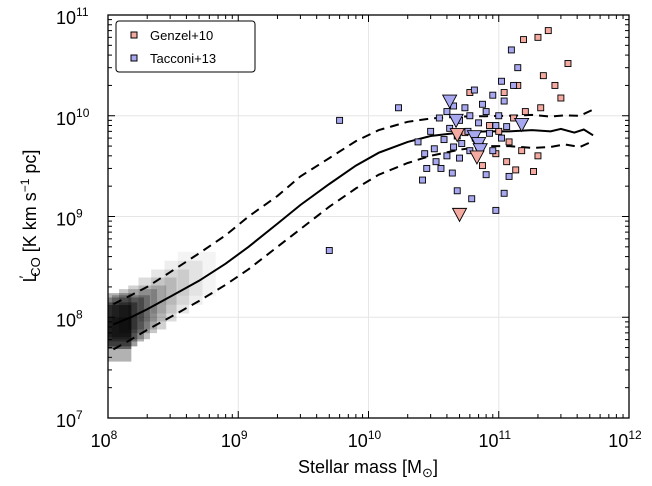 The height and width of the screenshot is (486, 652). I want to click on legend-label-genzel: Genzel+10, so click(181, 35).